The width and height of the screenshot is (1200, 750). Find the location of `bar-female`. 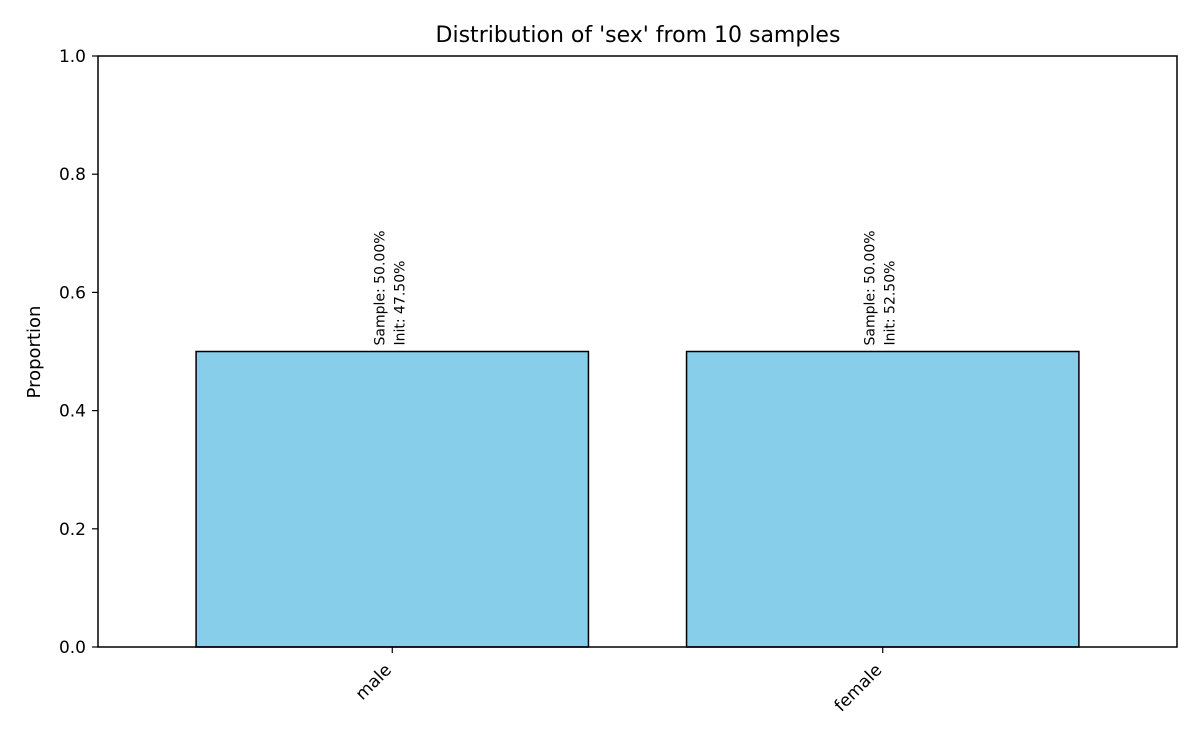

bar-female is located at coordinates (882, 499).